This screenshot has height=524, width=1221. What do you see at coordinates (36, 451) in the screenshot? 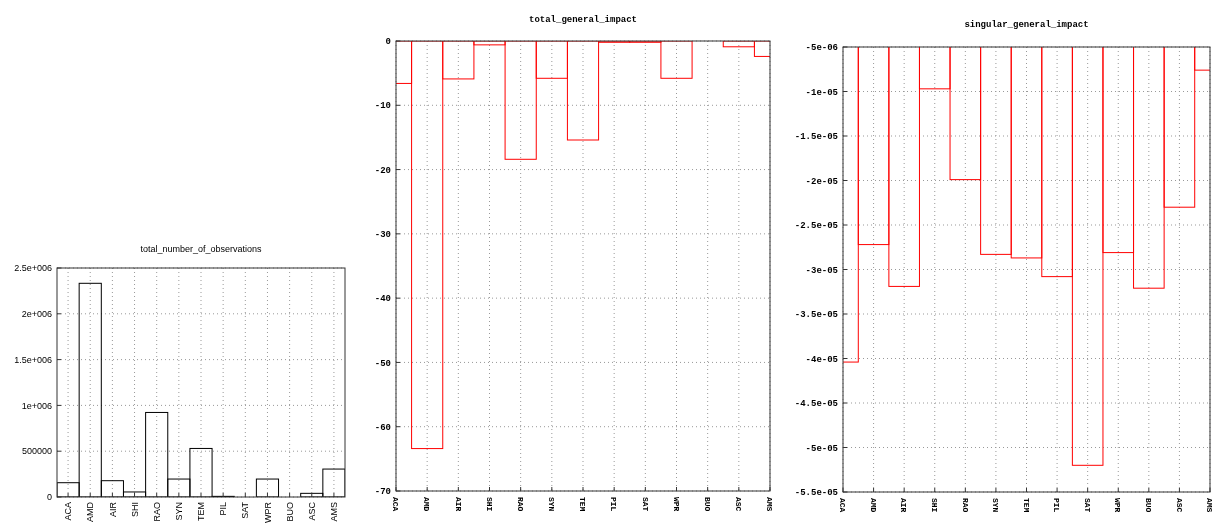
I see `y-tick-label: 500000` at bounding box center [36, 451].